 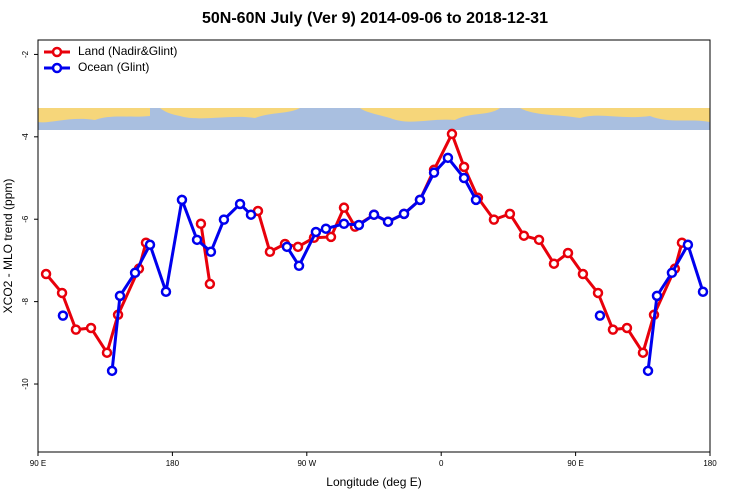 I want to click on map-strip, so click(x=374, y=119).